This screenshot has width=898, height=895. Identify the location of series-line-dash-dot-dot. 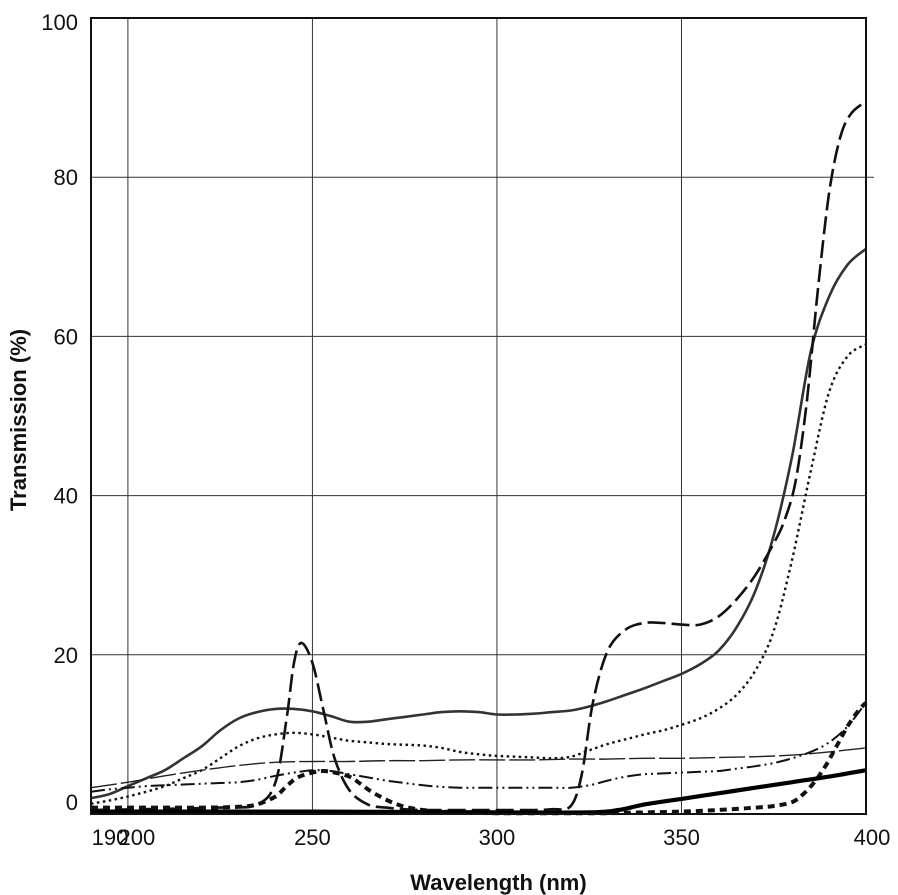
(478, 747).